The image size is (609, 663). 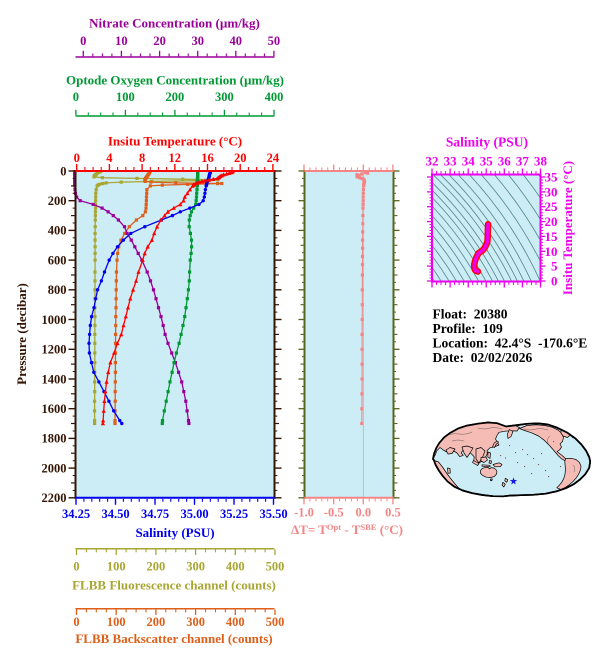 What do you see at coordinates (54, 350) in the screenshot?
I see `svg-text: 1200` at bounding box center [54, 350].